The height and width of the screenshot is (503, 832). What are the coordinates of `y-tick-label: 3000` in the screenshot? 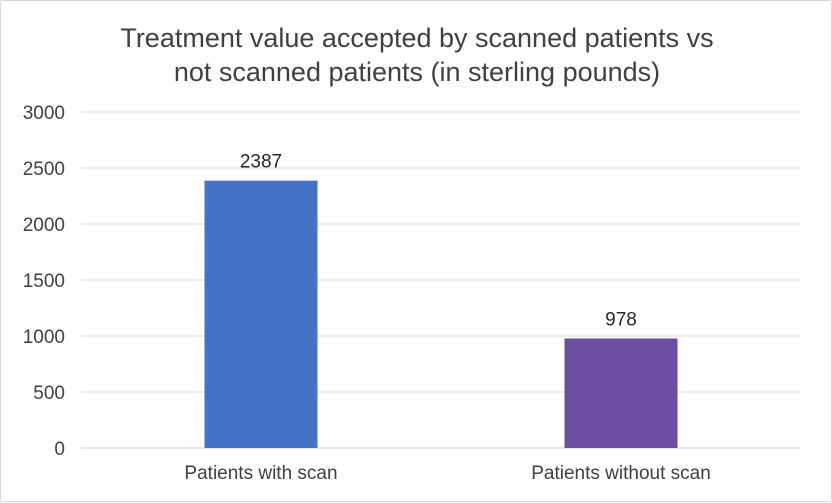 It's located at (44, 113).